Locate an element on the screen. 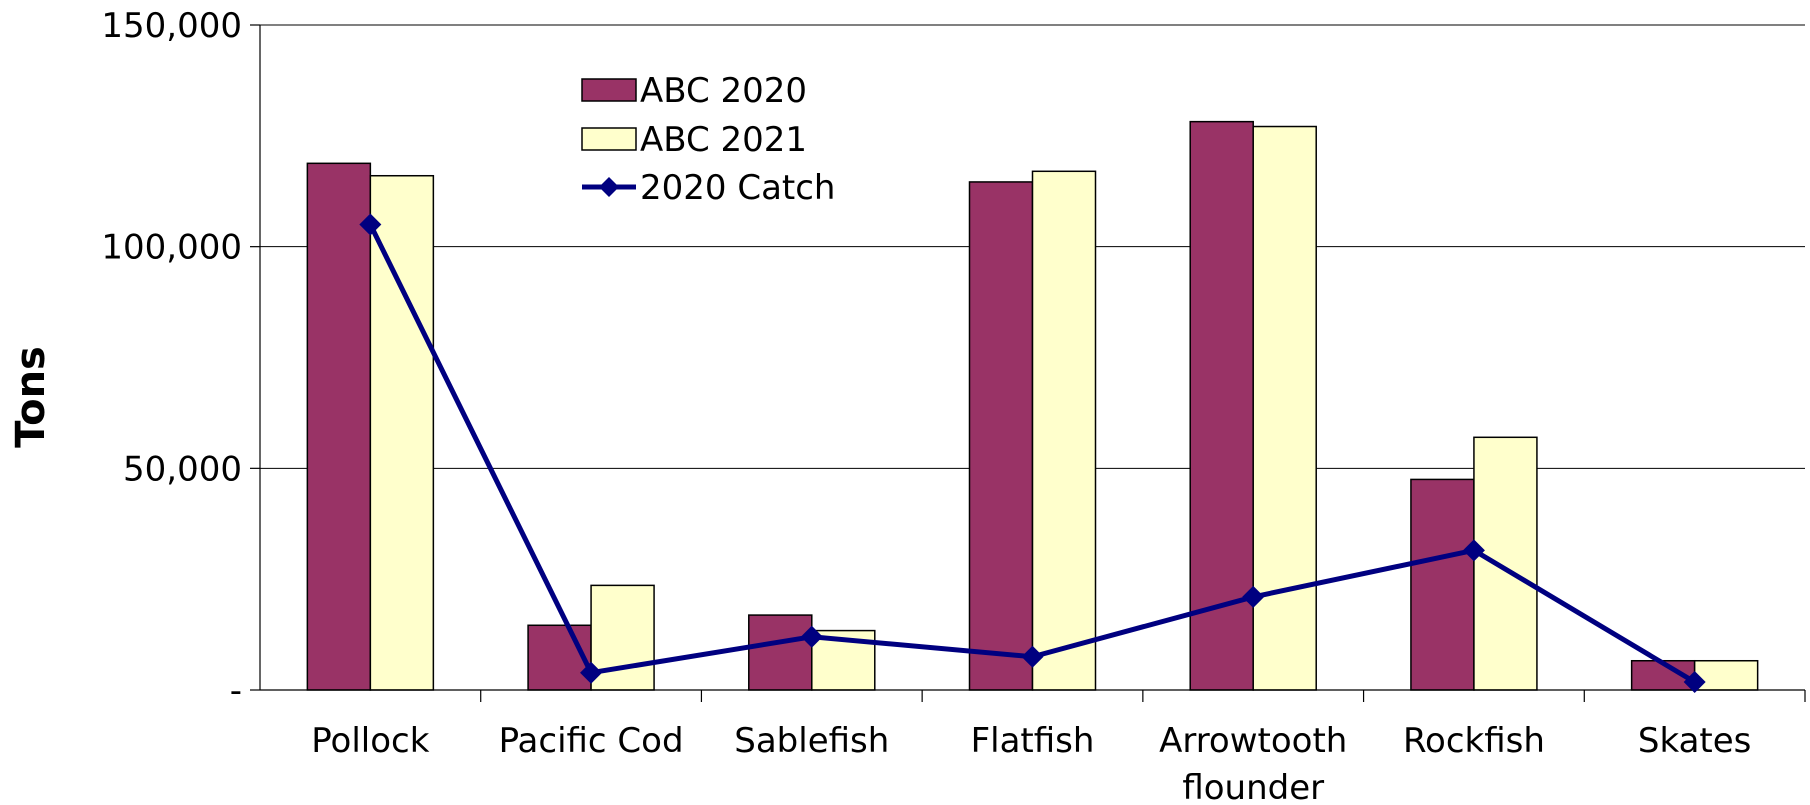 This screenshot has width=1810, height=805. legend-label-2020-catch: 2020 Catch is located at coordinates (737, 188).